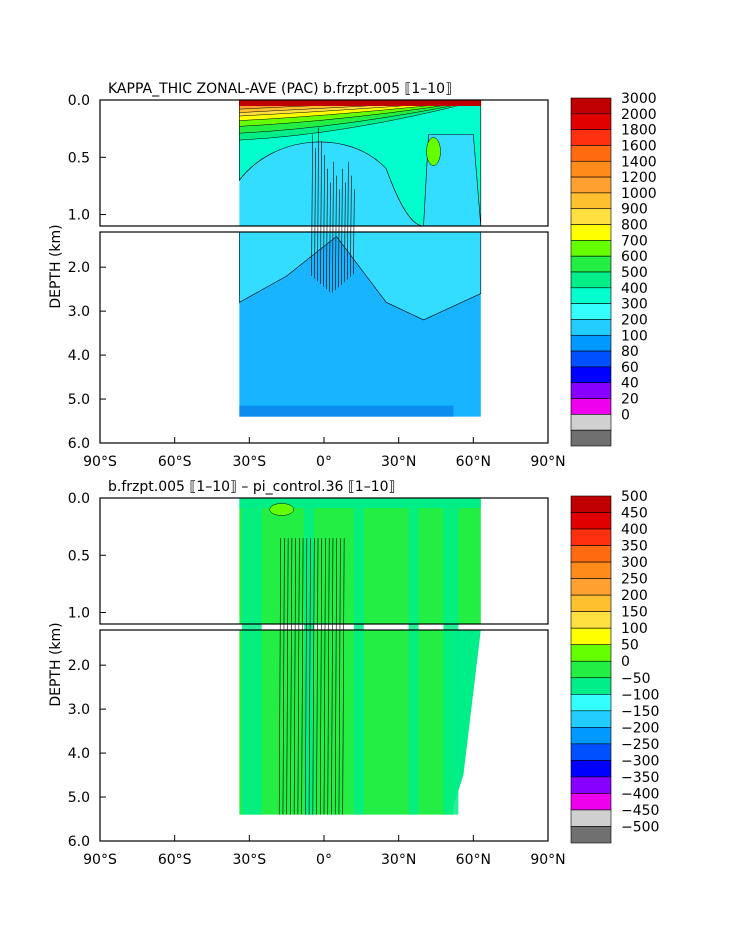  What do you see at coordinates (634, 226) in the screenshot?
I see `colorbar-label: 800` at bounding box center [634, 226].